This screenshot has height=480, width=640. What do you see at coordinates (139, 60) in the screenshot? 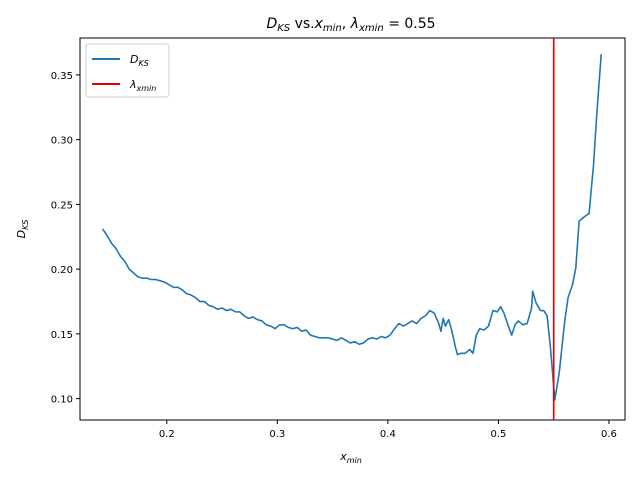
I see `legend-label-dks: DKS` at bounding box center [139, 60].